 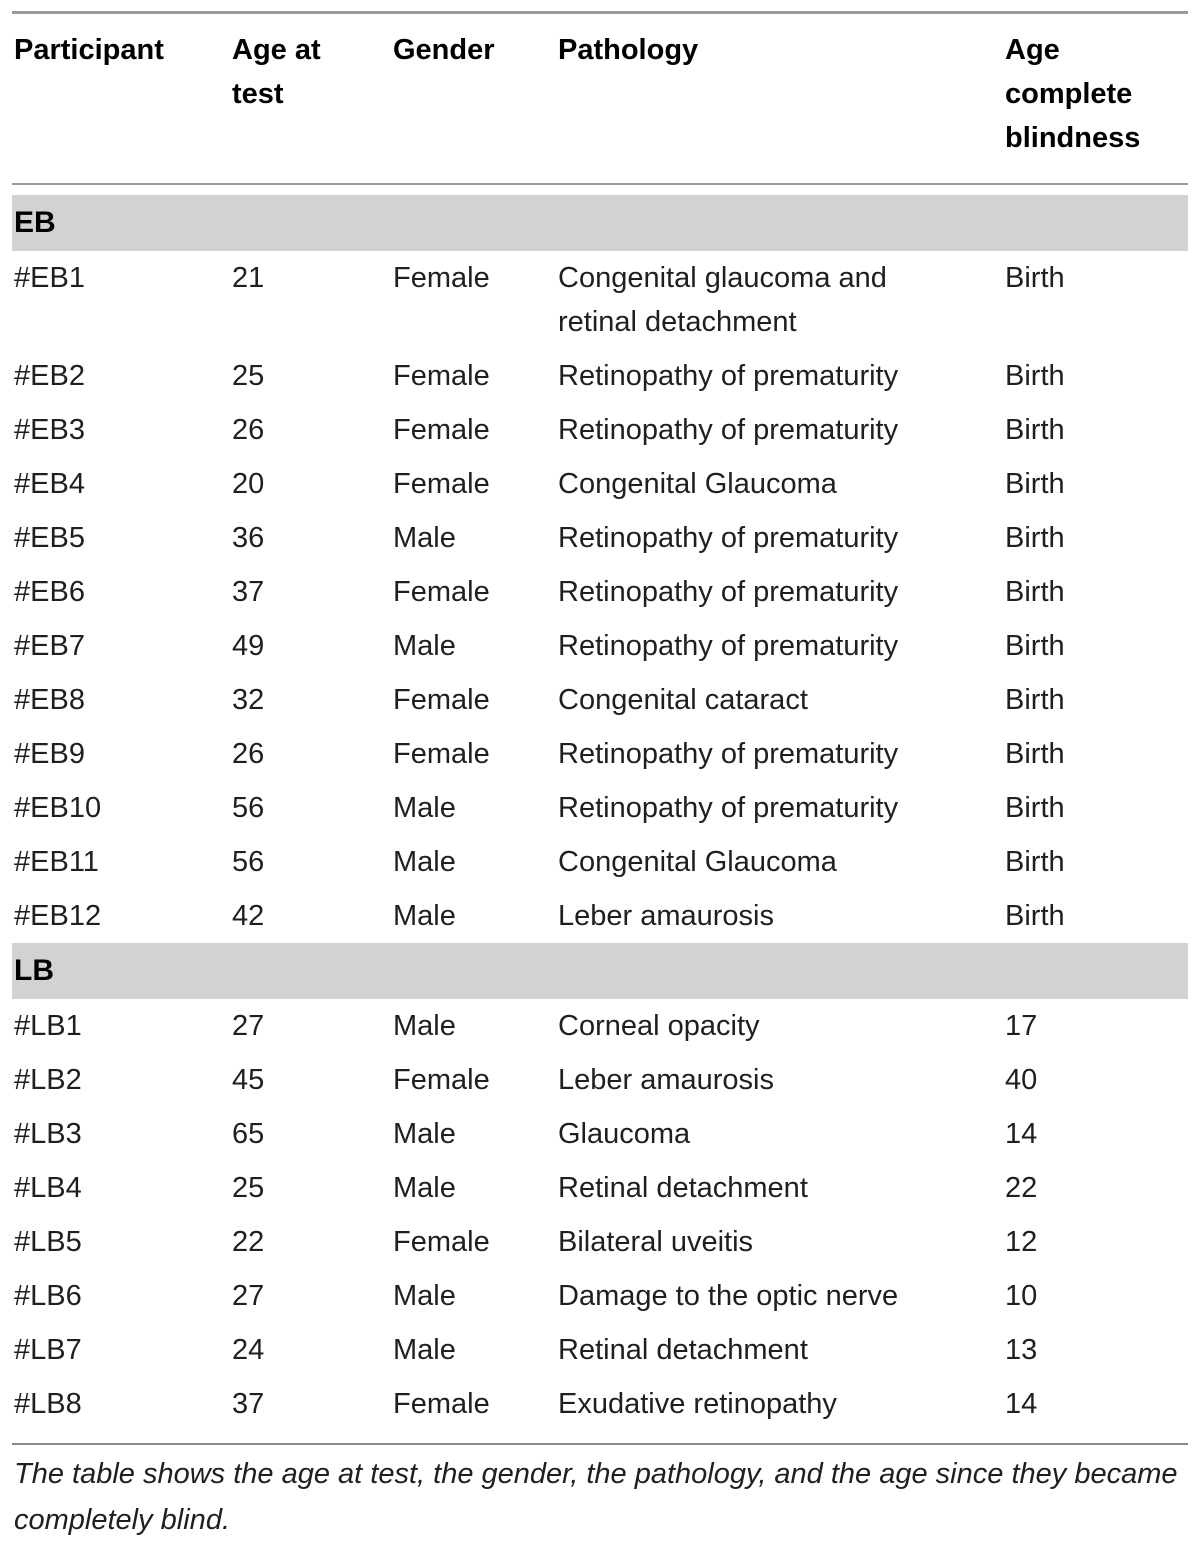 What do you see at coordinates (600, 190) in the screenshot?
I see `section-spacer` at bounding box center [600, 190].